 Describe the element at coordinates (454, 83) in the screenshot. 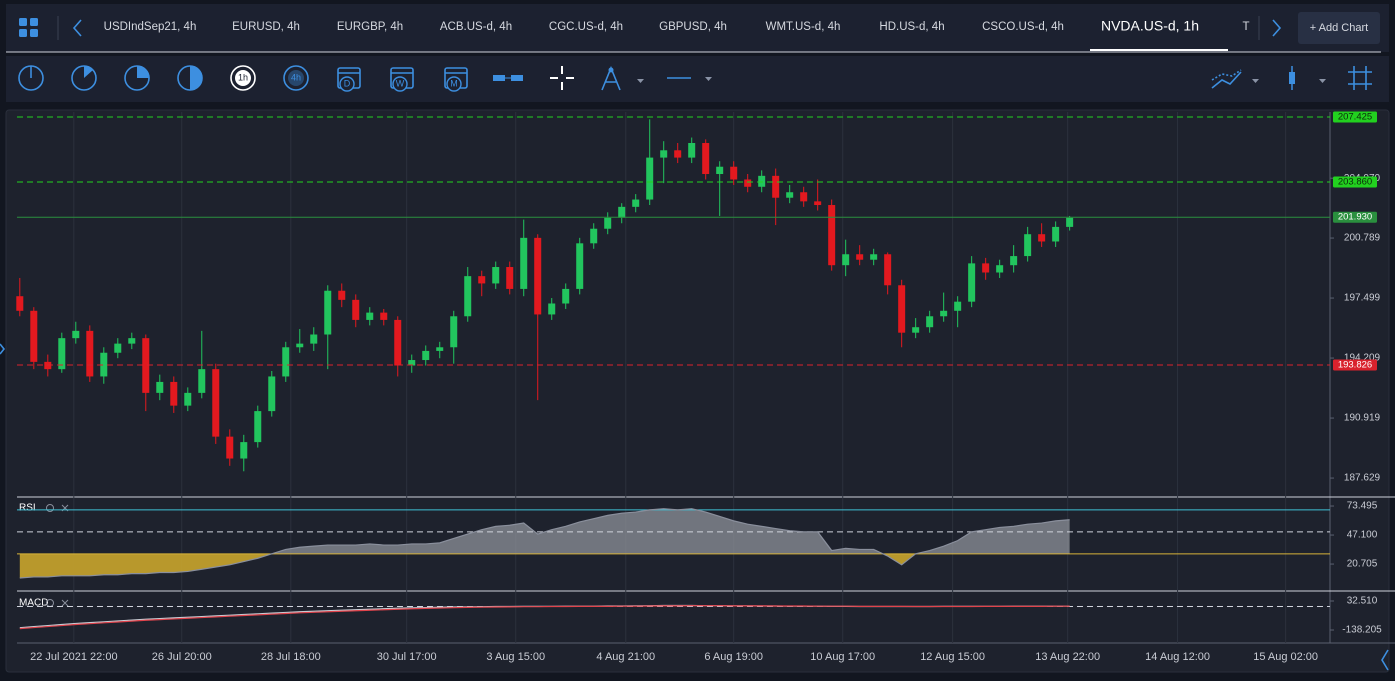

I see `timeframe-label: M` at that location.